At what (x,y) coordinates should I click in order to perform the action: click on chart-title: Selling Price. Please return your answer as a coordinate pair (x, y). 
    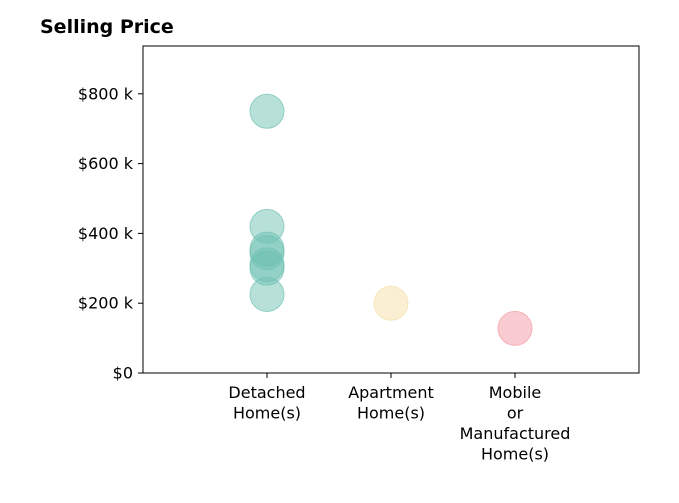
    Looking at the image, I should click on (107, 27).